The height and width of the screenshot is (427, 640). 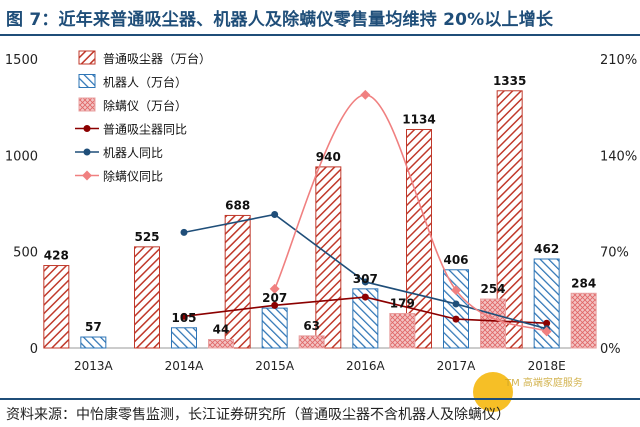 I want to click on data-label-3-2014A: 44, so click(x=221, y=330).